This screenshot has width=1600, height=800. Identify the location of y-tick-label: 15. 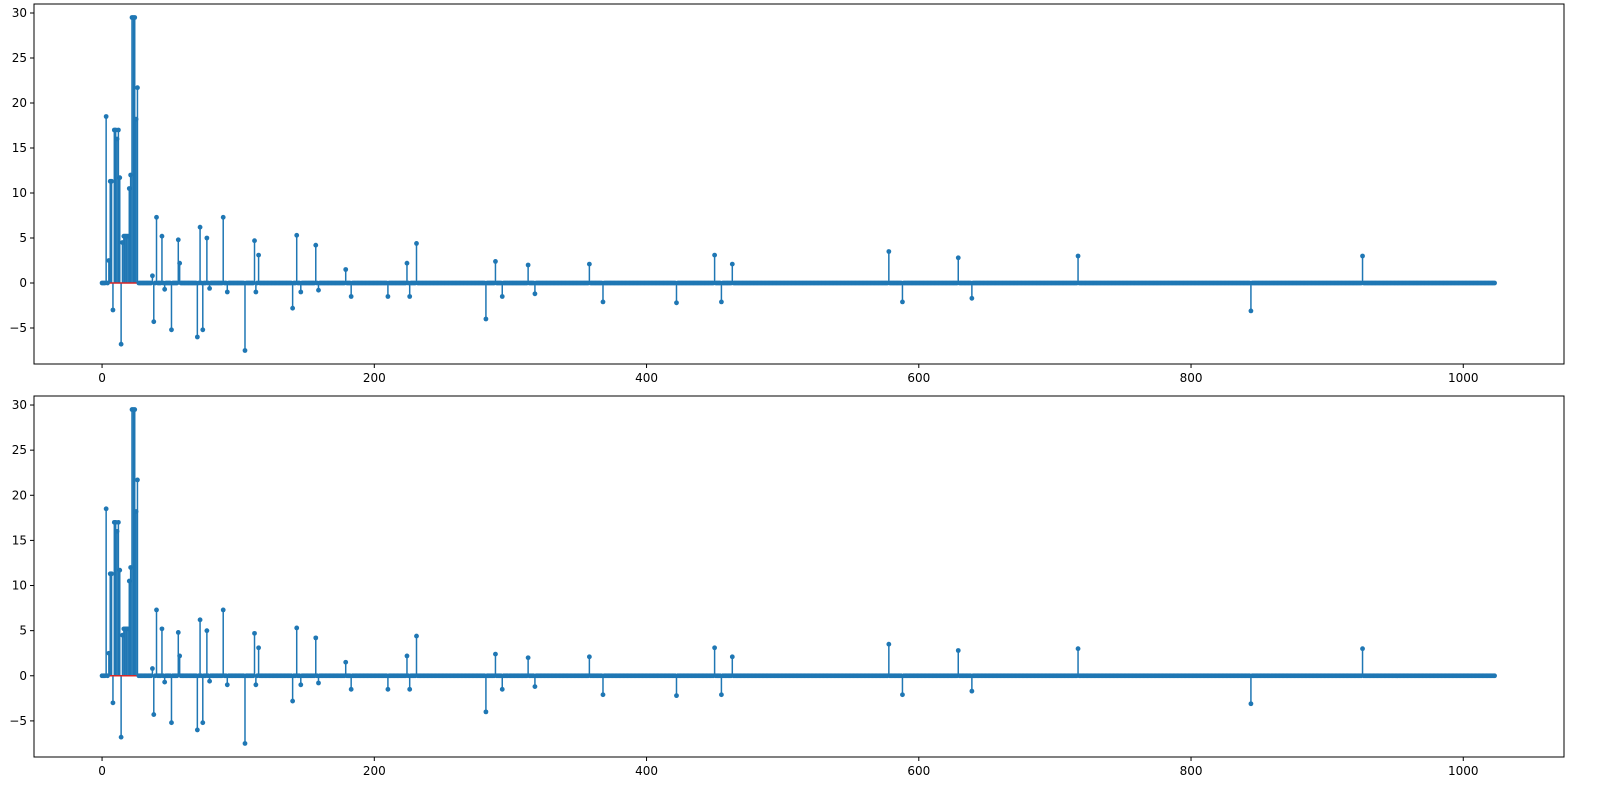
(19, 540).